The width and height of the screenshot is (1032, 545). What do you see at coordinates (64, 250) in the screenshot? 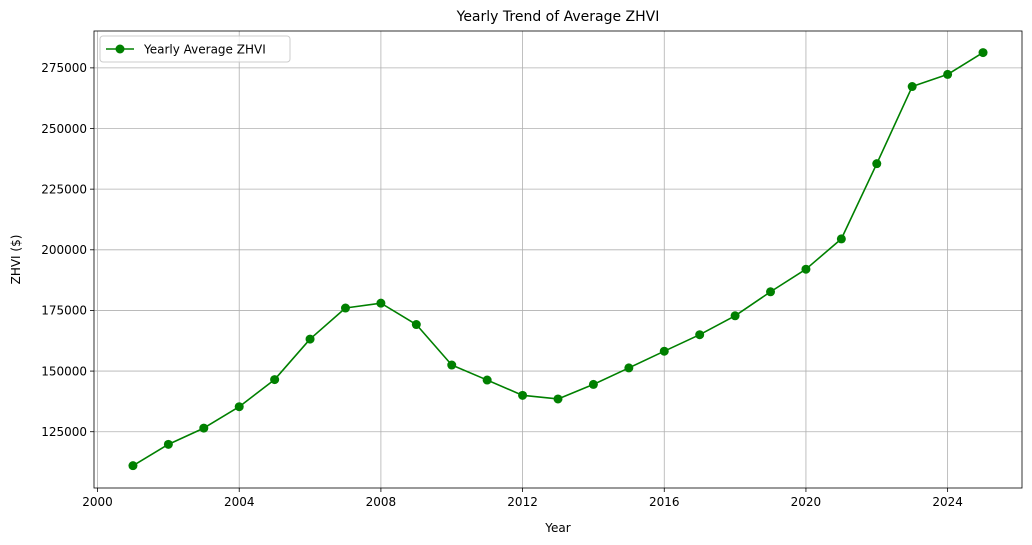
I see `y-tick-label: 200000` at bounding box center [64, 250].